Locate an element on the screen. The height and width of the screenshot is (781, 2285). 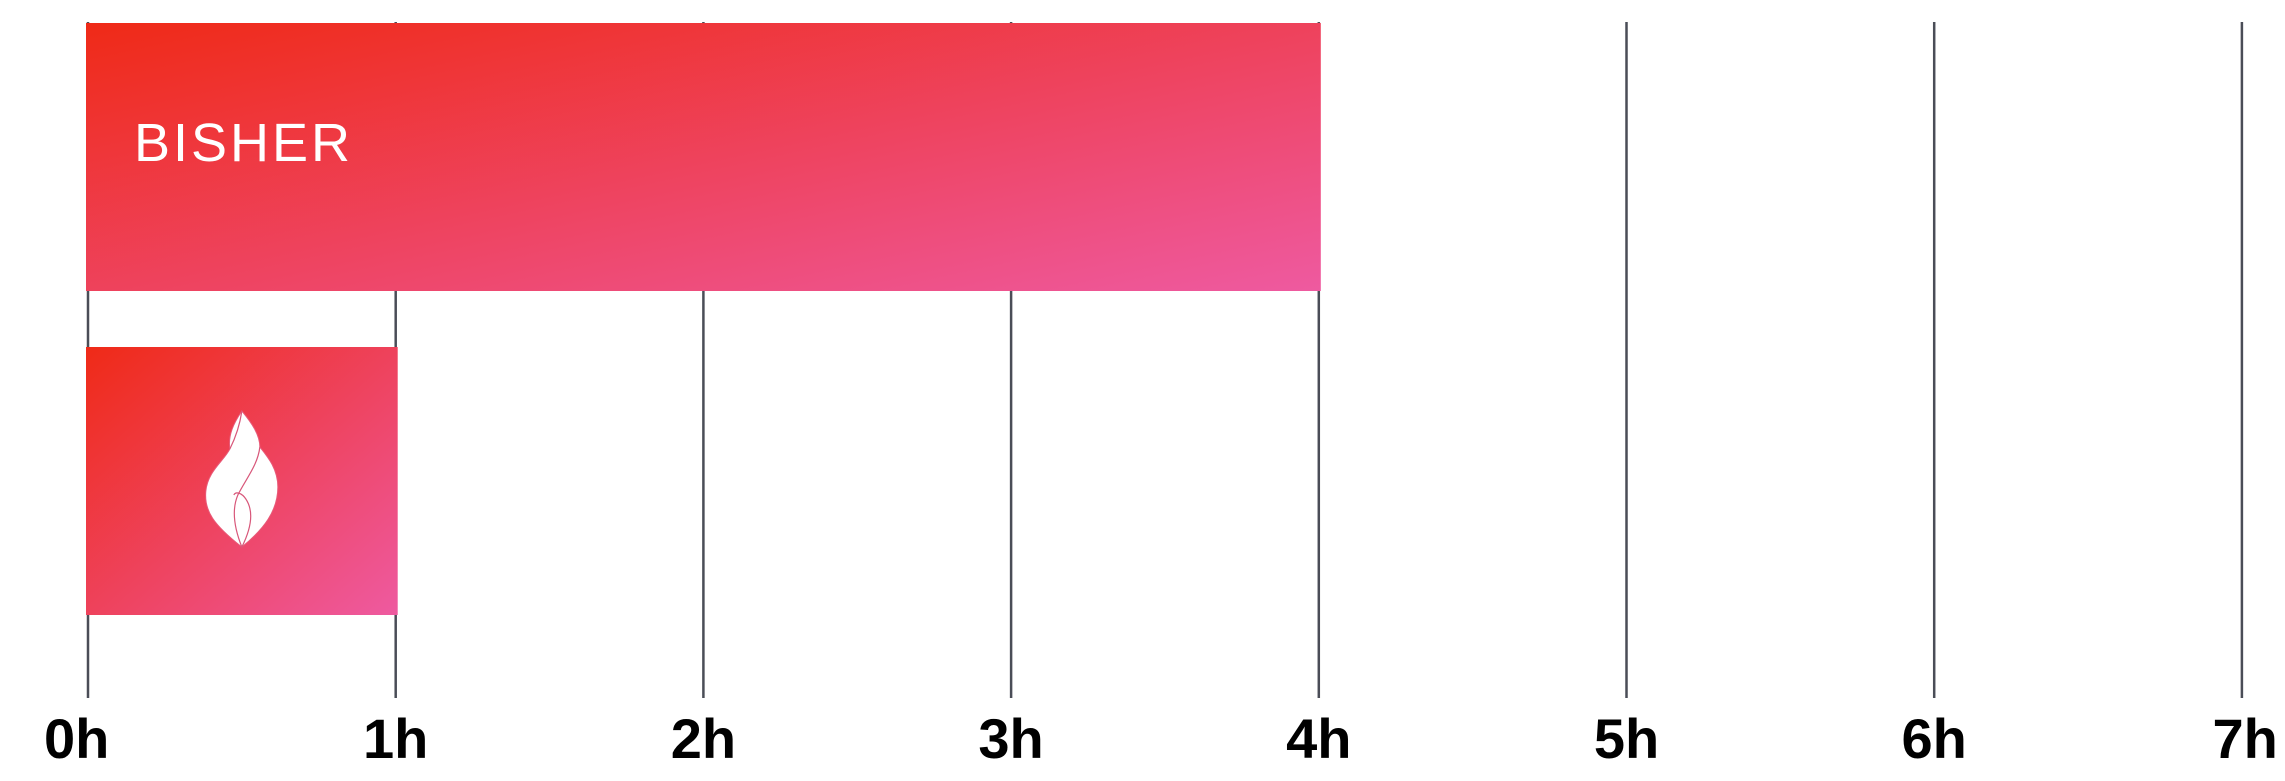
tick-label-4h: 4h is located at coordinates (1318, 738).